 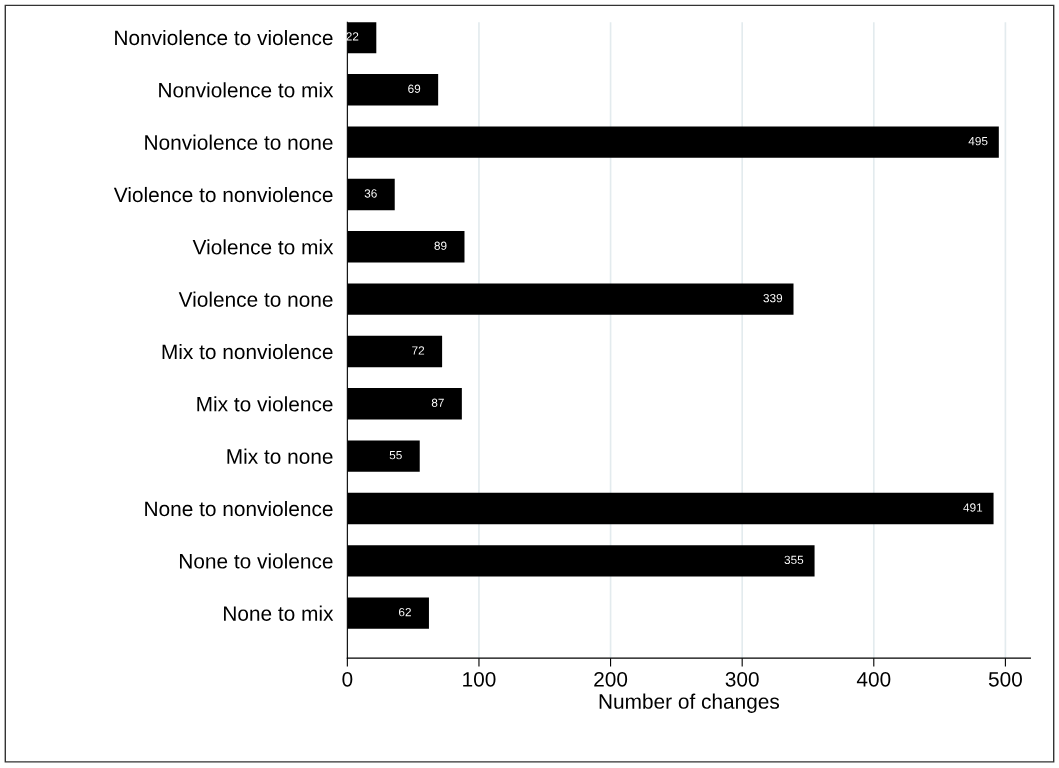 I want to click on data-label: 36, so click(x=370, y=193).